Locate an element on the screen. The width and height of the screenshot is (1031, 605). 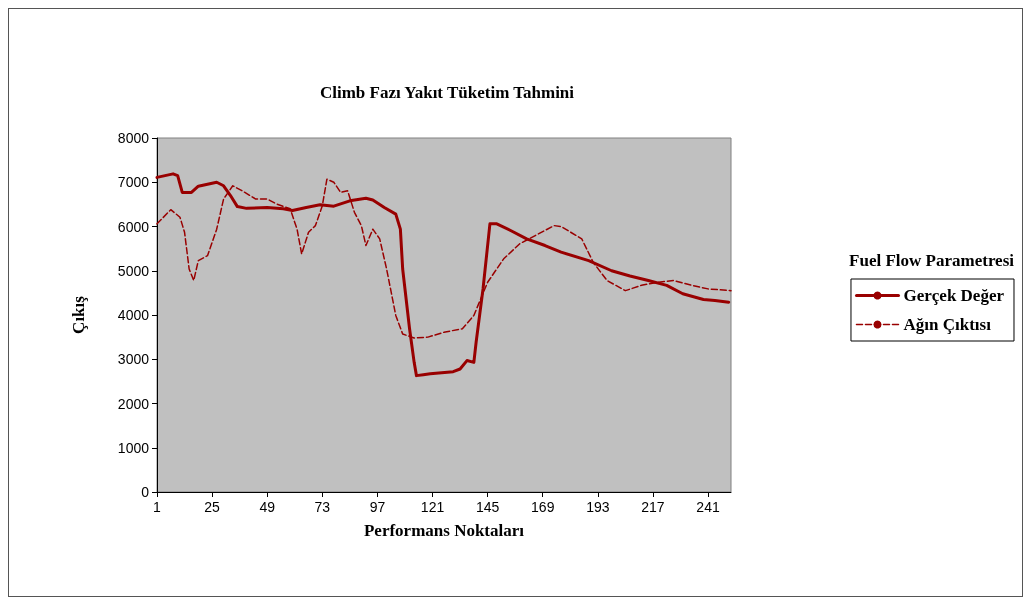
y-axis-title: Çıkış is located at coordinates (78, 314).